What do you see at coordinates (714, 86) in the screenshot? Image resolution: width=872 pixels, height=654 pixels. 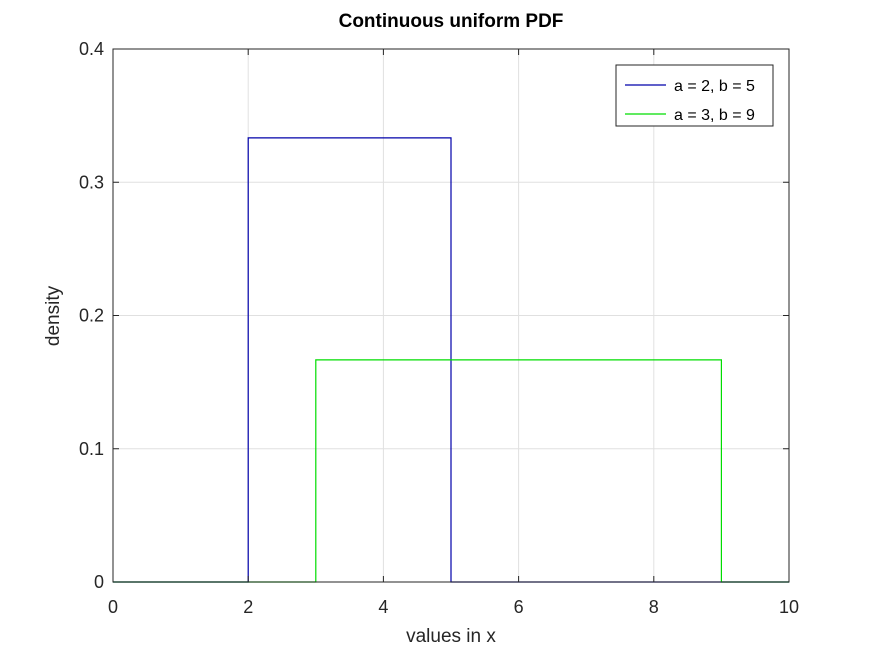 I see `legend-label-1: a = 2, b = 5` at bounding box center [714, 86].